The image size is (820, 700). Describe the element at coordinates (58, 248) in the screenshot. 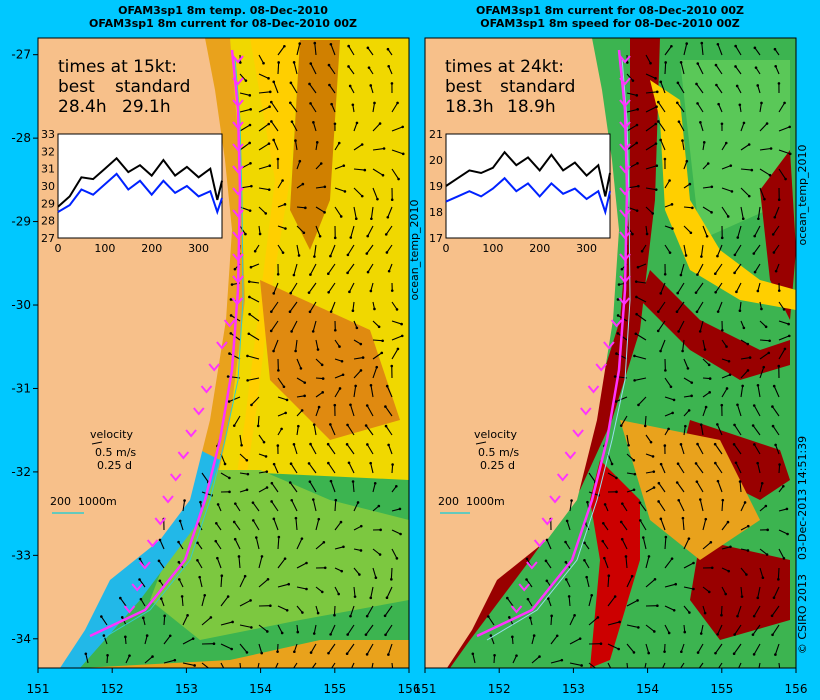

I see `inset-x-tick-label: 0` at that location.